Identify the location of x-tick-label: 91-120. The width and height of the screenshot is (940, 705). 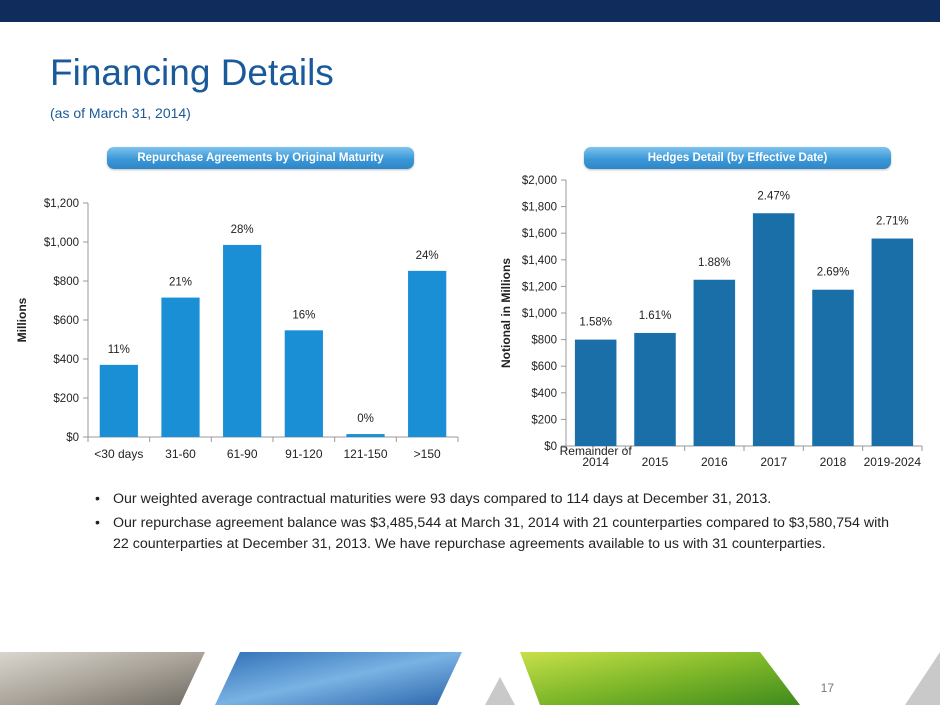
(304, 454).